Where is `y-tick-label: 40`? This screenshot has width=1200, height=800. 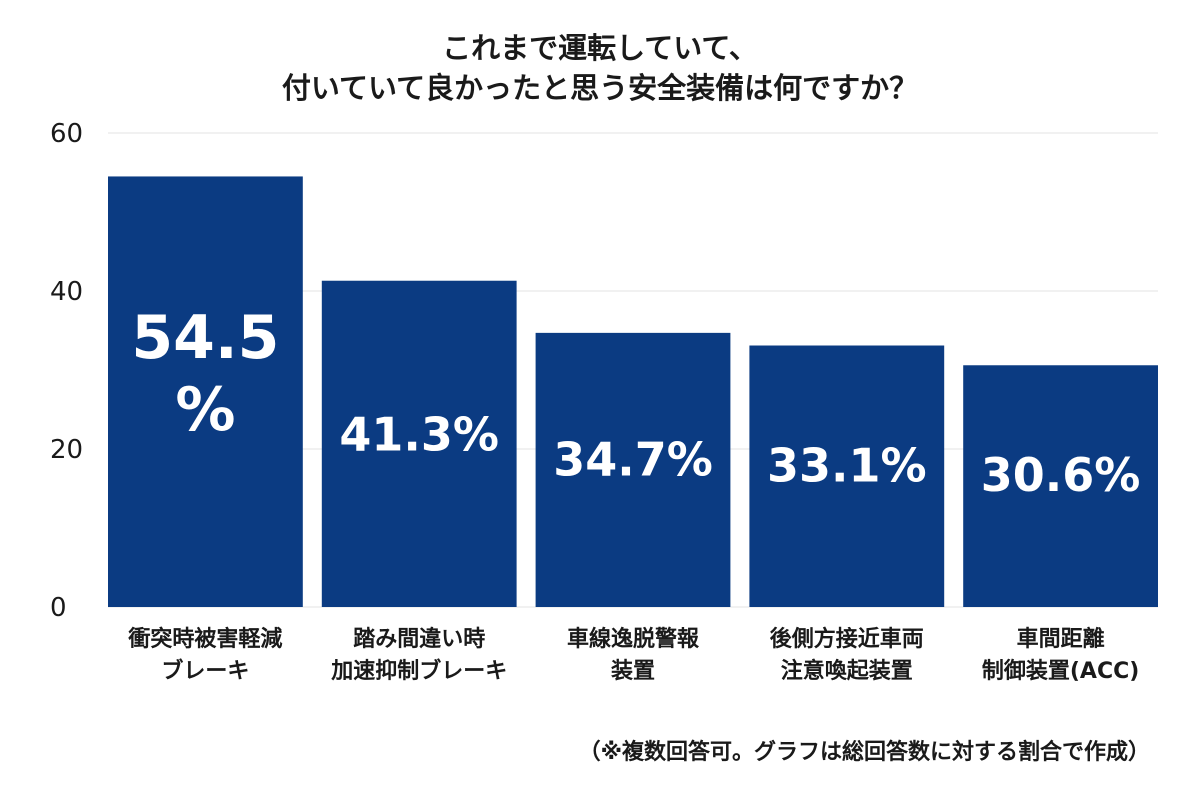 y-tick-label: 40 is located at coordinates (66, 292).